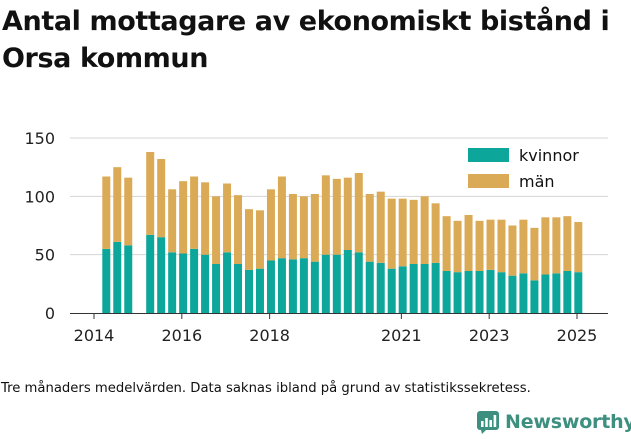 The width and height of the screenshot is (631, 439). Describe the element at coordinates (523, 168) in the screenshot. I see `legend: kvinnor män` at that location.